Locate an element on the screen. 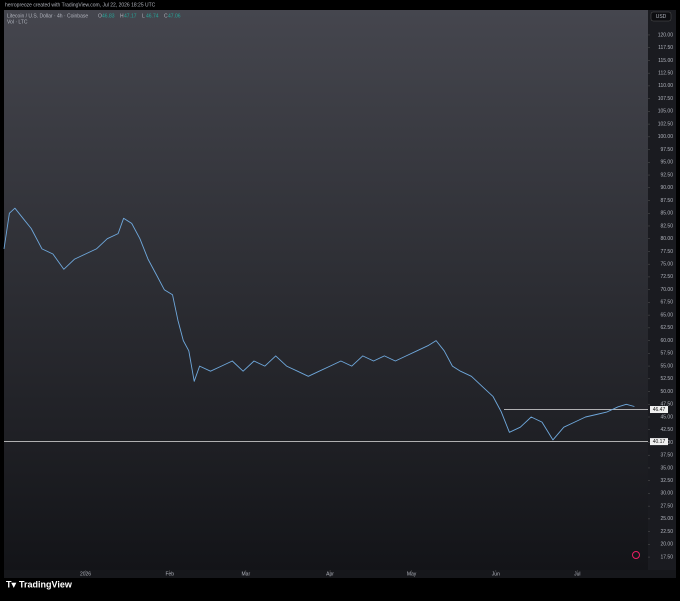  y-tick-label: 20.00 is located at coordinates (666, 545).